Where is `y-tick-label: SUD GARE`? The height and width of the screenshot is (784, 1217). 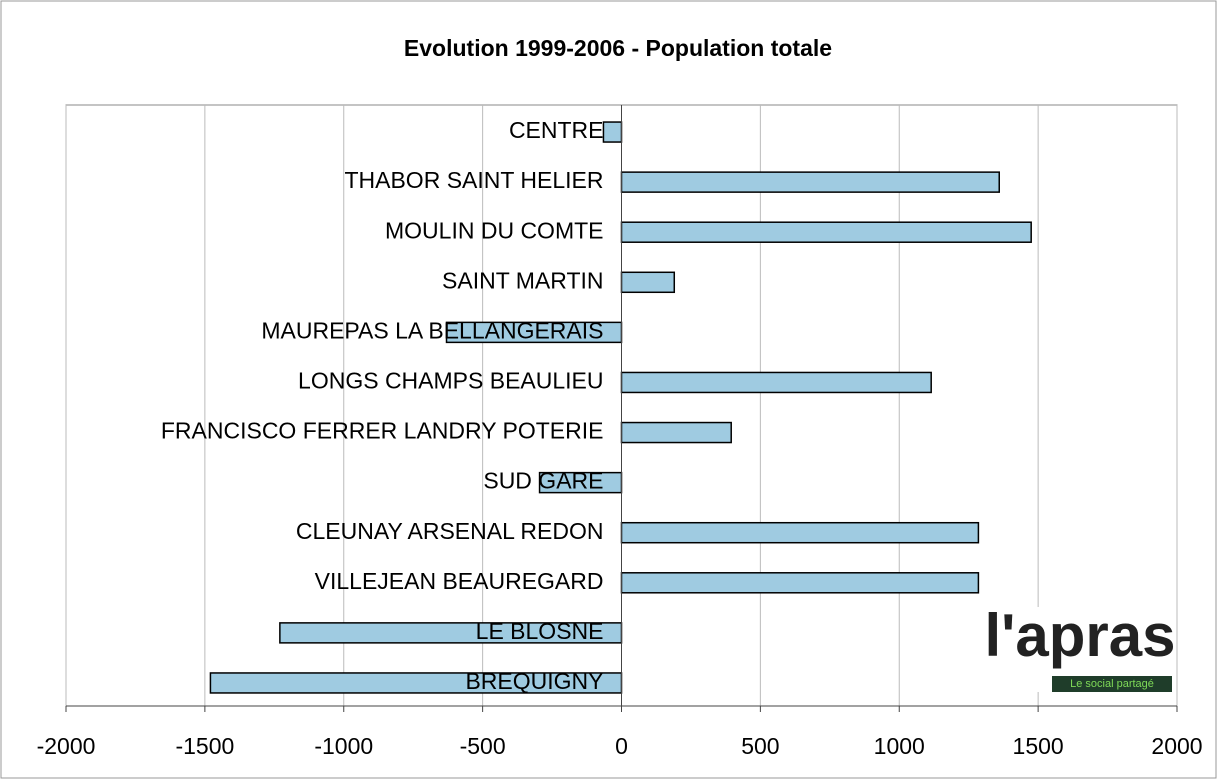
y-tick-label: SUD GARE is located at coordinates (543, 481).